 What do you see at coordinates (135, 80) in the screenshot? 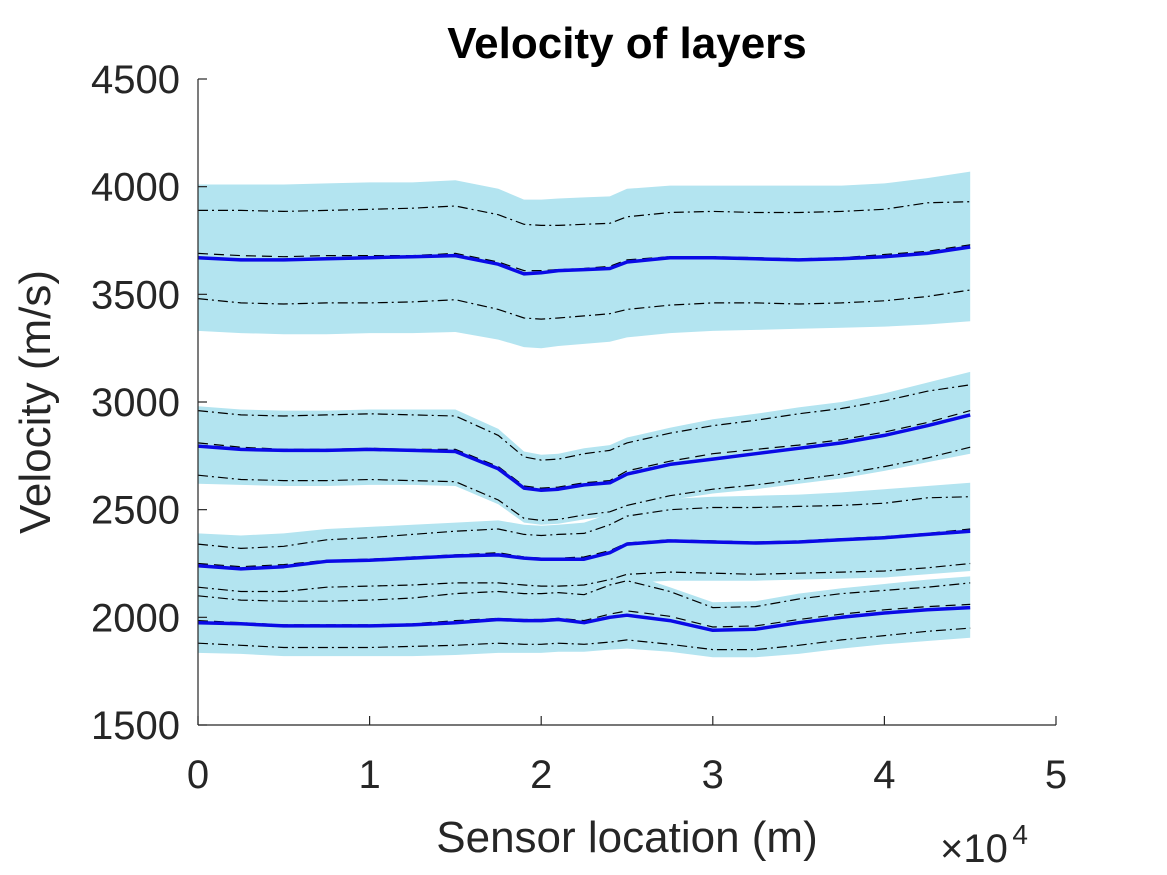
I see `y-tick-label: 4500` at bounding box center [135, 80].